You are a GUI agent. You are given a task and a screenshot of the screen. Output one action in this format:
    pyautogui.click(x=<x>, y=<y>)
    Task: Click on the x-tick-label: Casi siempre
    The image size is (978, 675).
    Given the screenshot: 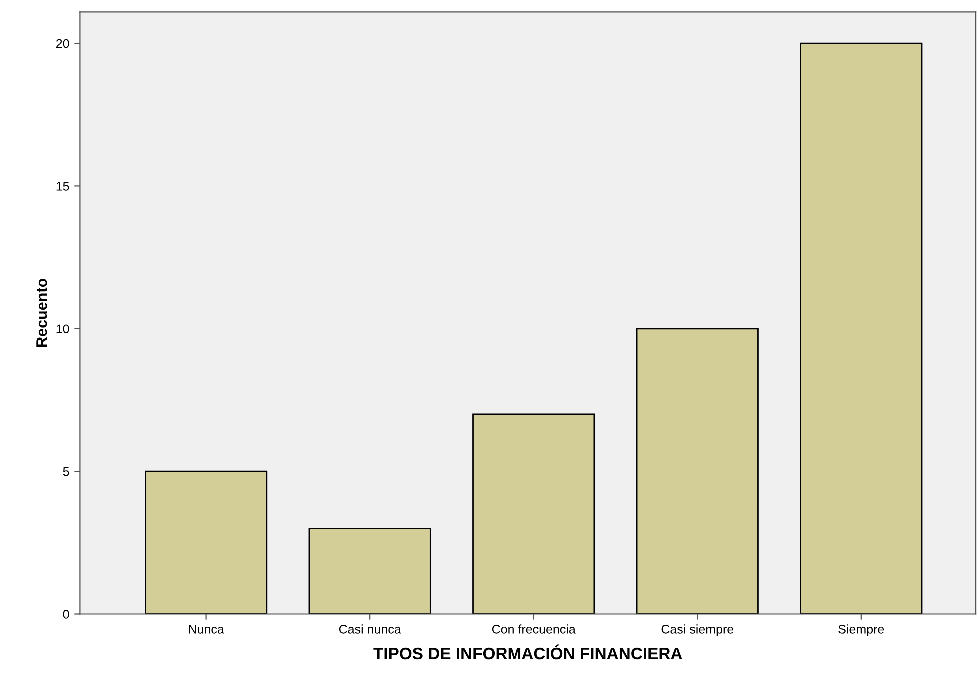 What is the action you would take?
    pyautogui.click(x=698, y=630)
    